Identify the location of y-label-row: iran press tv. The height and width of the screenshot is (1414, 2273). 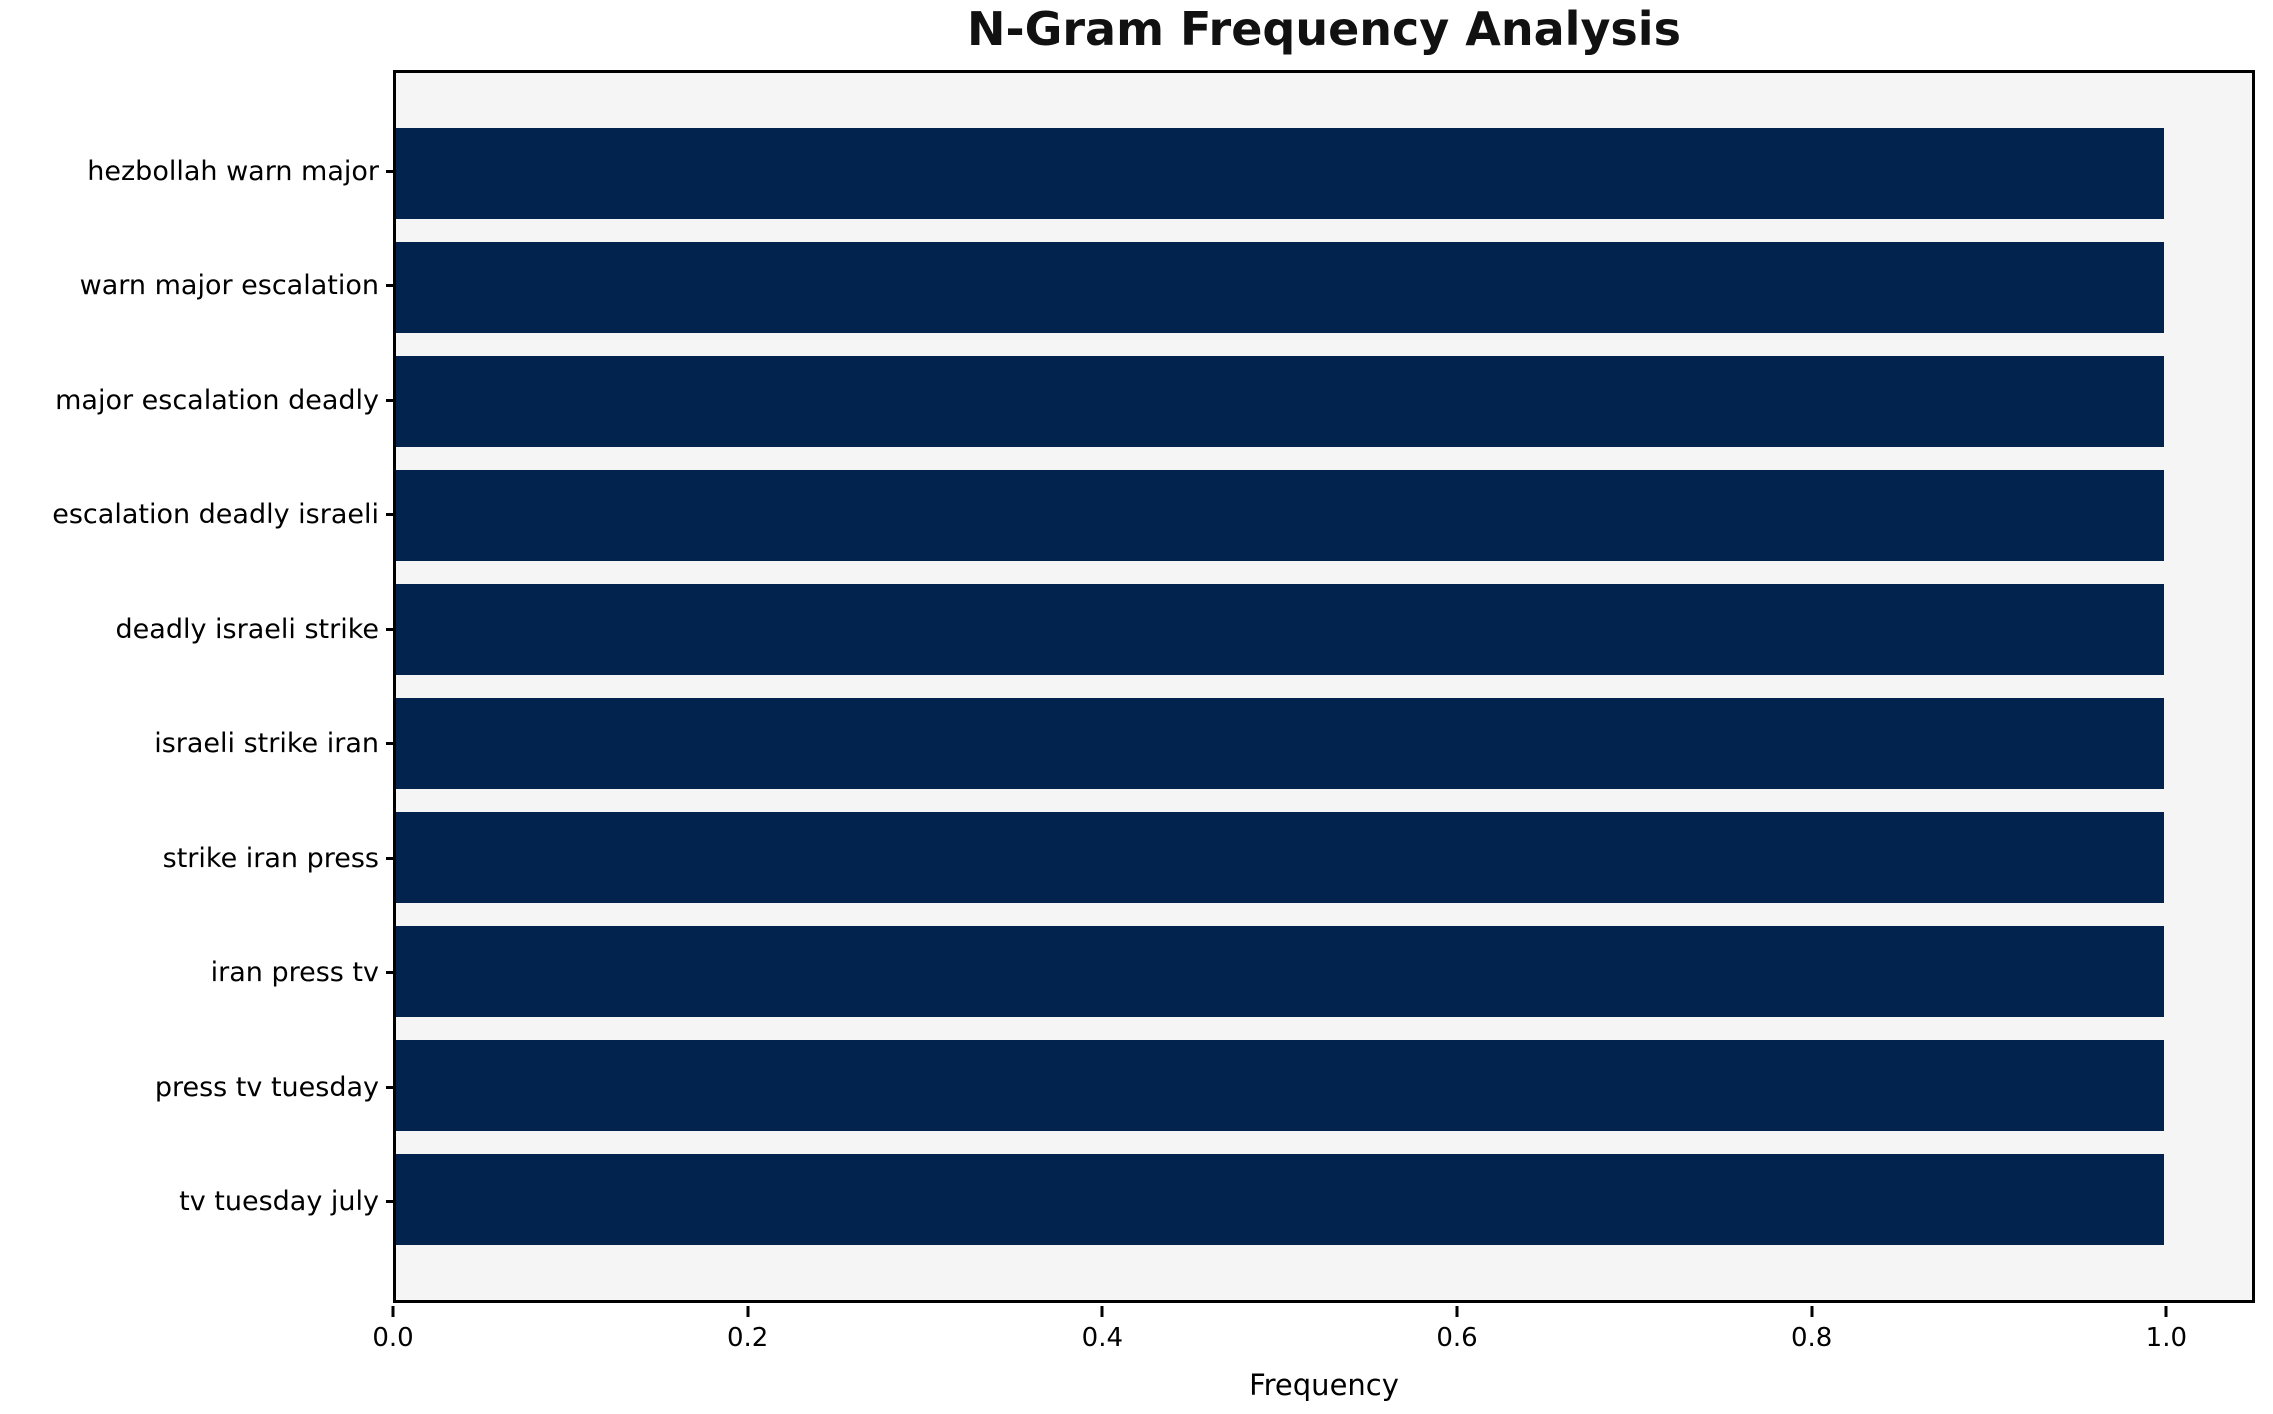
(198, 973).